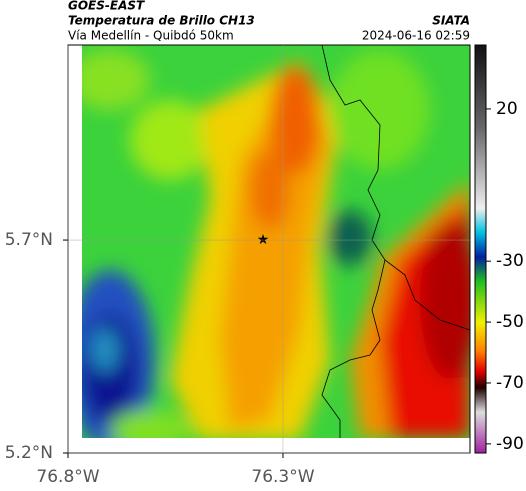  Describe the element at coordinates (282, 477) in the screenshot. I see `lon-tick-label: 76.3°W` at that location.